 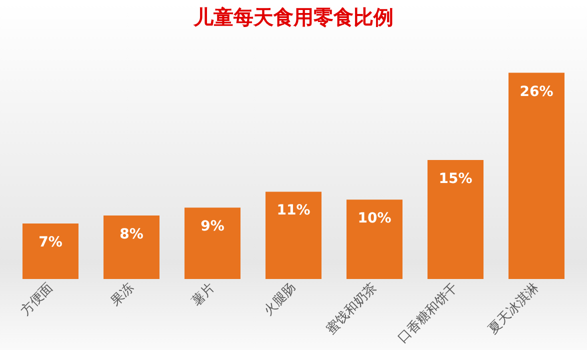 I want to click on x-tick-label: 火腿肠, so click(x=280, y=299).